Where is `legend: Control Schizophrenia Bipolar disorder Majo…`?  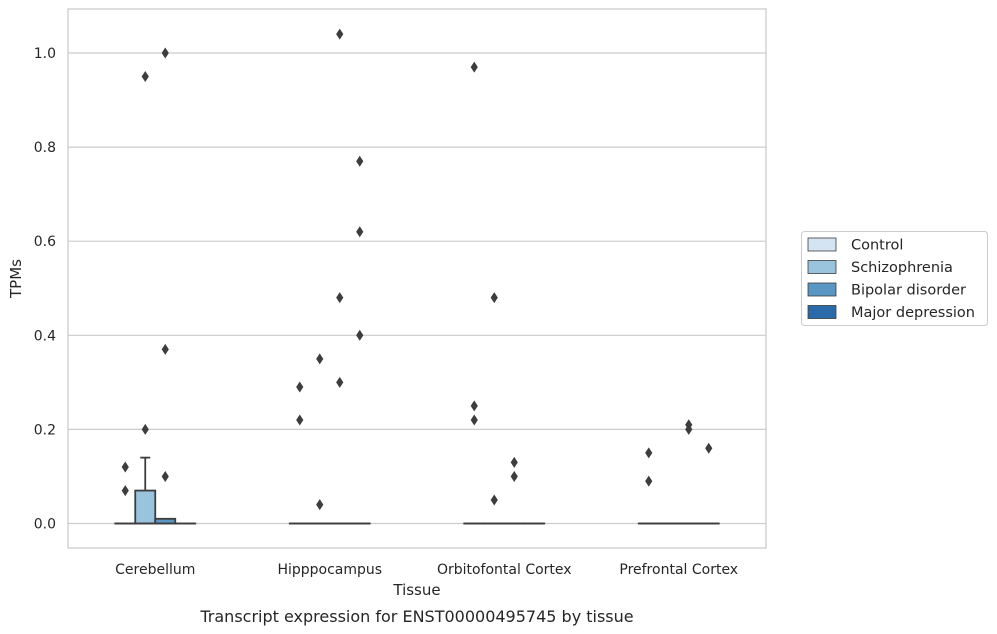
legend: Control Schizophrenia Bipolar disorder Majo… is located at coordinates (894, 278).